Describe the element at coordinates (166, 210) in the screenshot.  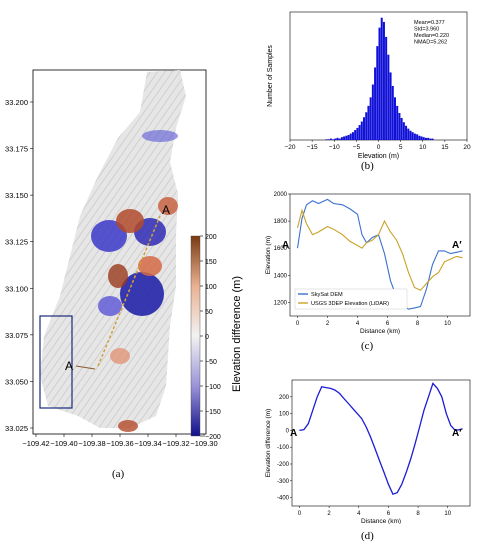
I see `map-annotation-a-top: A` at that location.